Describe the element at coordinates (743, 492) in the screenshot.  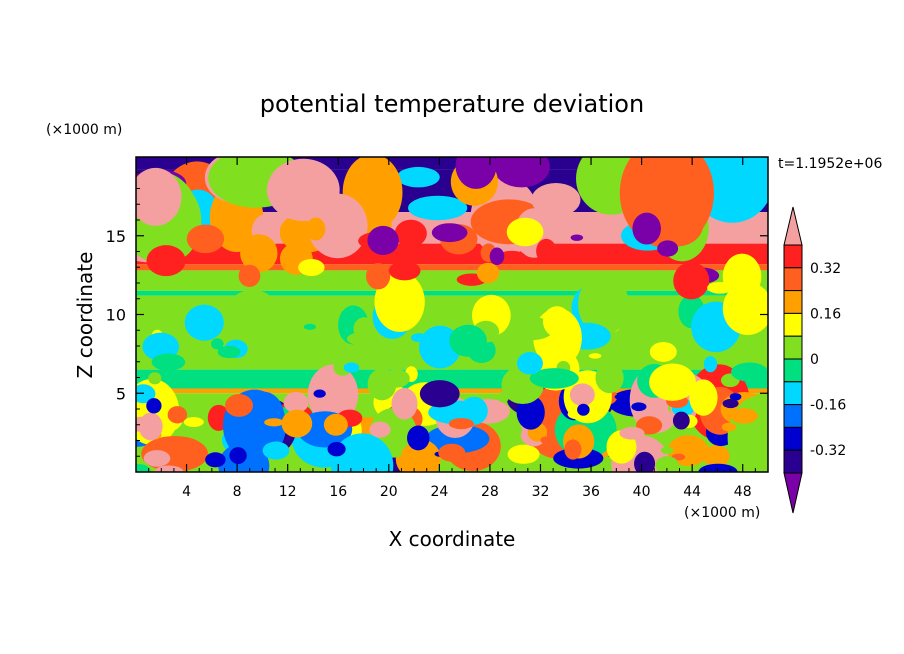
I see `x-tick-label: 48` at that location.